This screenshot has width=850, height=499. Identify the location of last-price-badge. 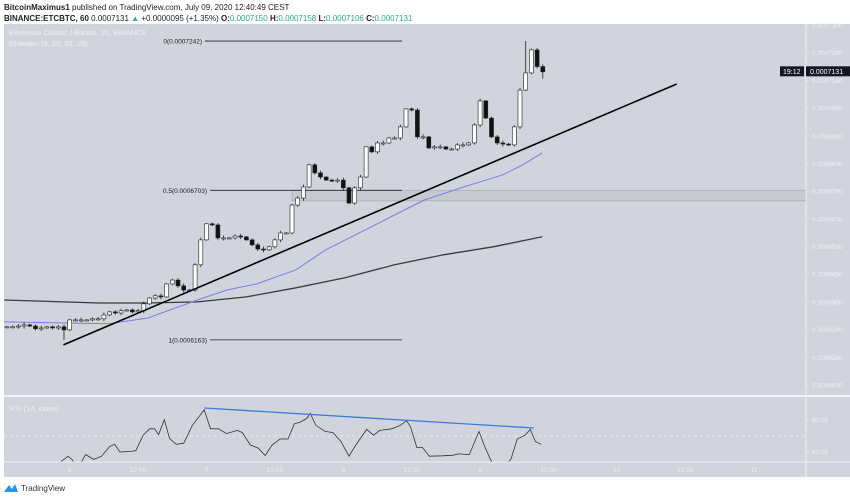
(828, 71).